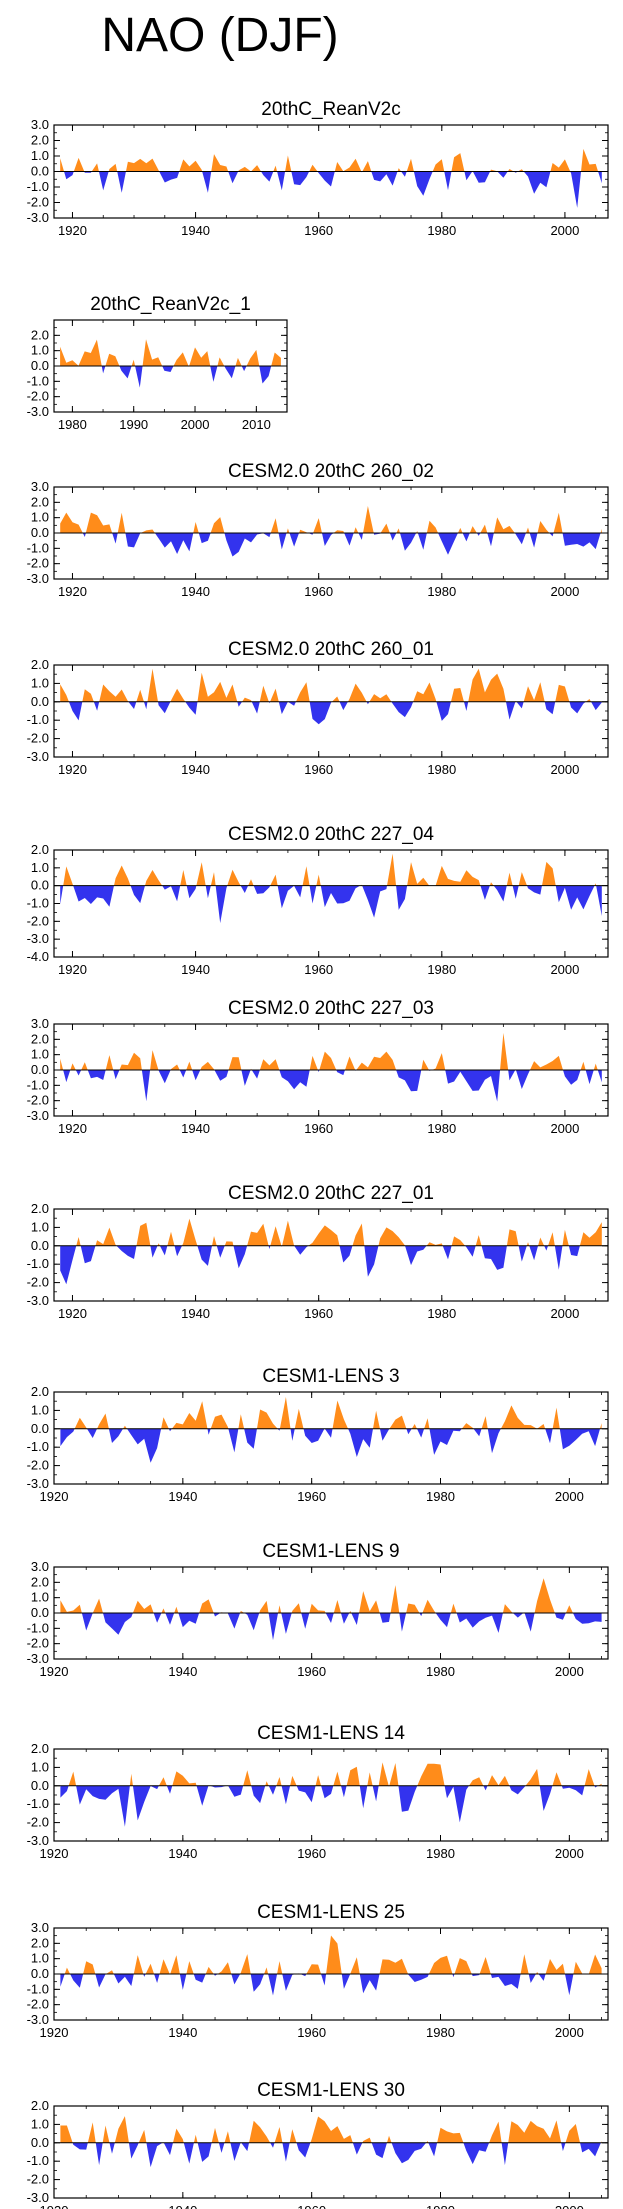 This screenshot has height=2209, width=623. Describe the element at coordinates (170, 304) in the screenshot. I see `chart-title: 20thC_ReanV2c_1` at that location.